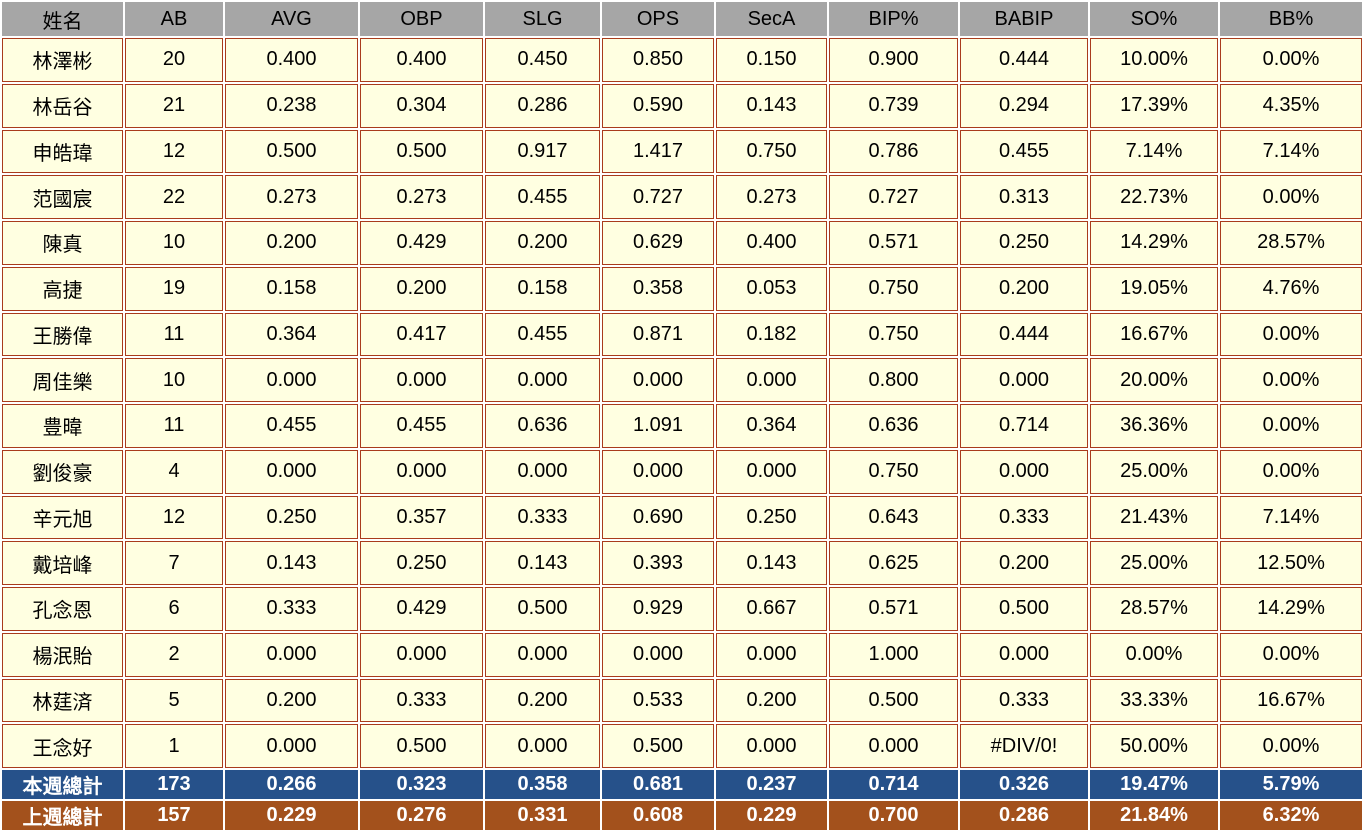 This screenshot has height=832, width=1364. I want to click on stat-cell: 0.444, so click(1024, 60).